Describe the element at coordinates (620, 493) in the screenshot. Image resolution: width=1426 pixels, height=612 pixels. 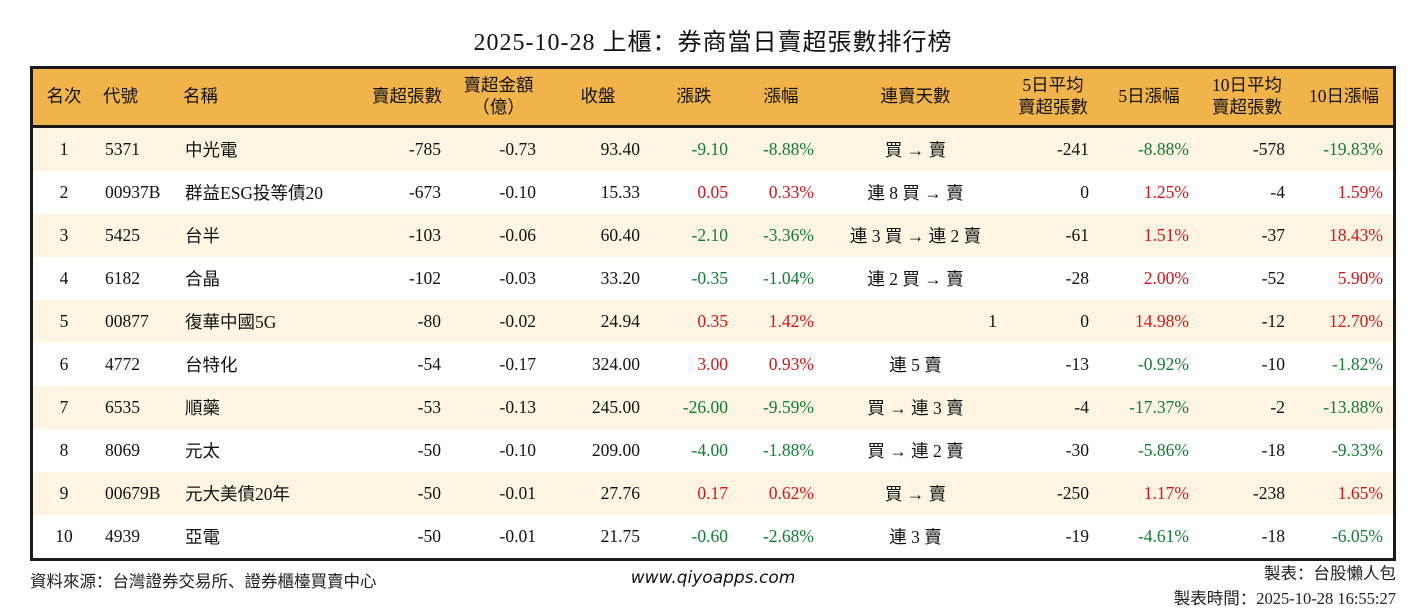
I see `cell-close: 27.76` at that location.